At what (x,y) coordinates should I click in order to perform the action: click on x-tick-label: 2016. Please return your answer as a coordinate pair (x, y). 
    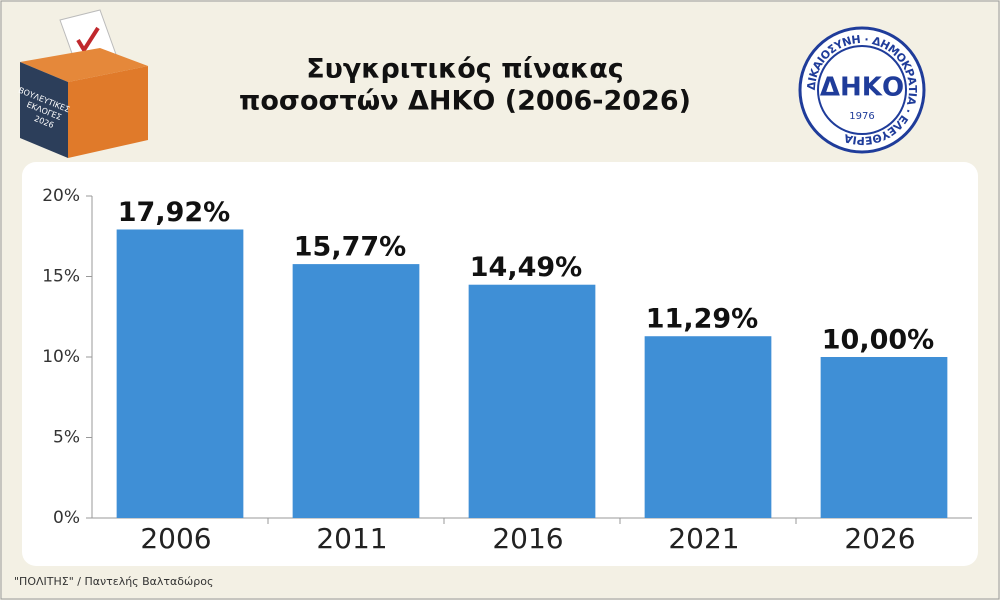
    Looking at the image, I should click on (527, 538).